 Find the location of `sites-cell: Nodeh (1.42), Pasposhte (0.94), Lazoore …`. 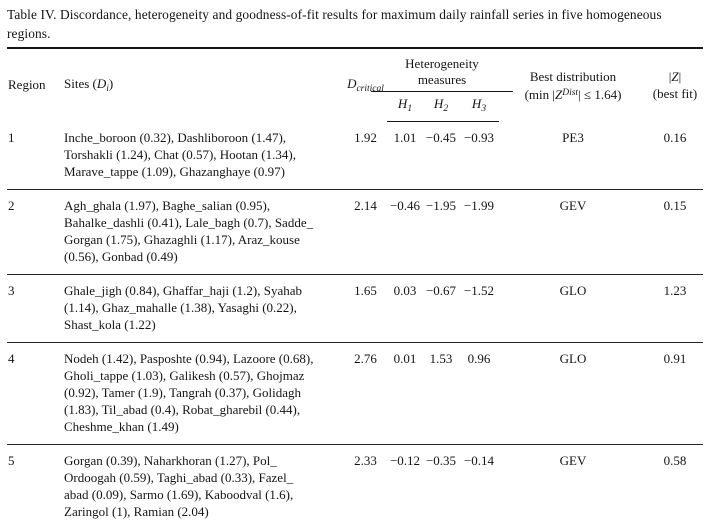

sites-cell: Nodeh (1.42), Pasposhte (0.94), Lazoore … is located at coordinates (200, 392).